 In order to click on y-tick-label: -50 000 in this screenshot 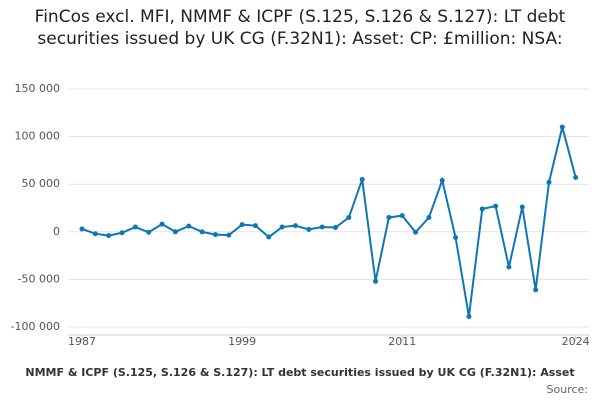, I will do `click(39, 278)`.